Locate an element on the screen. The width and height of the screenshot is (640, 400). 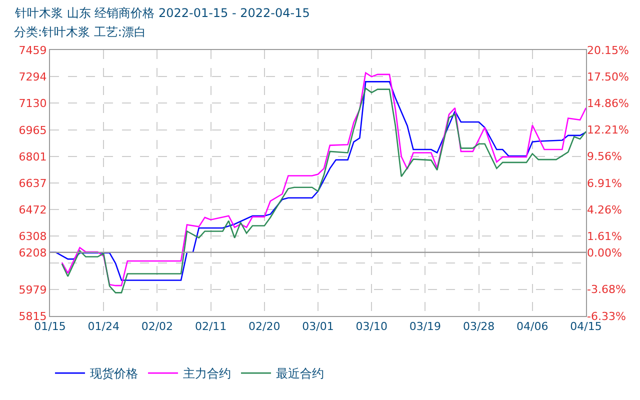
y-tick-label: 6472 is located at coordinates (32, 210).